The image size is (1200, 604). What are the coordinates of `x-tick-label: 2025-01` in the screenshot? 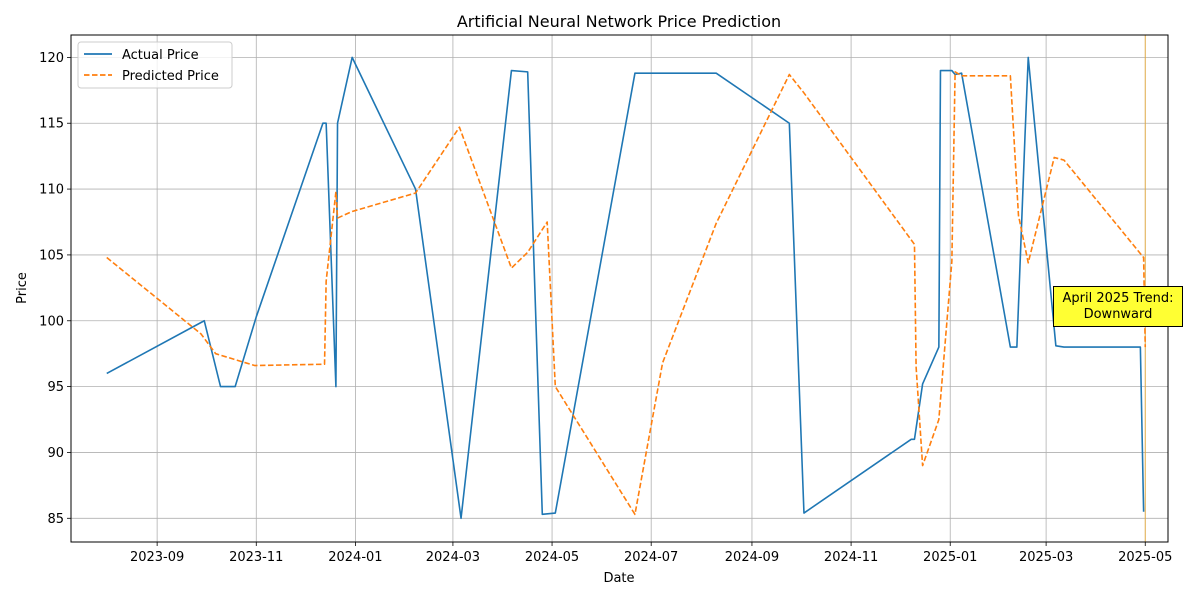 It's located at (950, 557).